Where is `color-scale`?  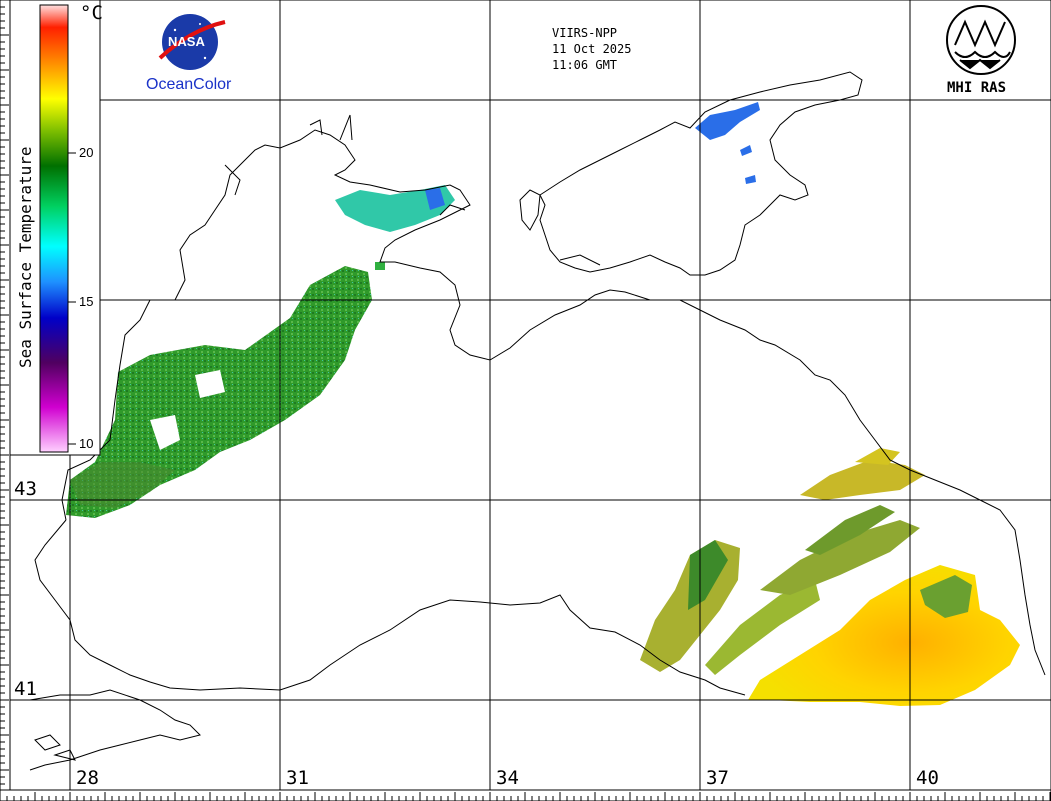 color-scale is located at coordinates (55, 228).